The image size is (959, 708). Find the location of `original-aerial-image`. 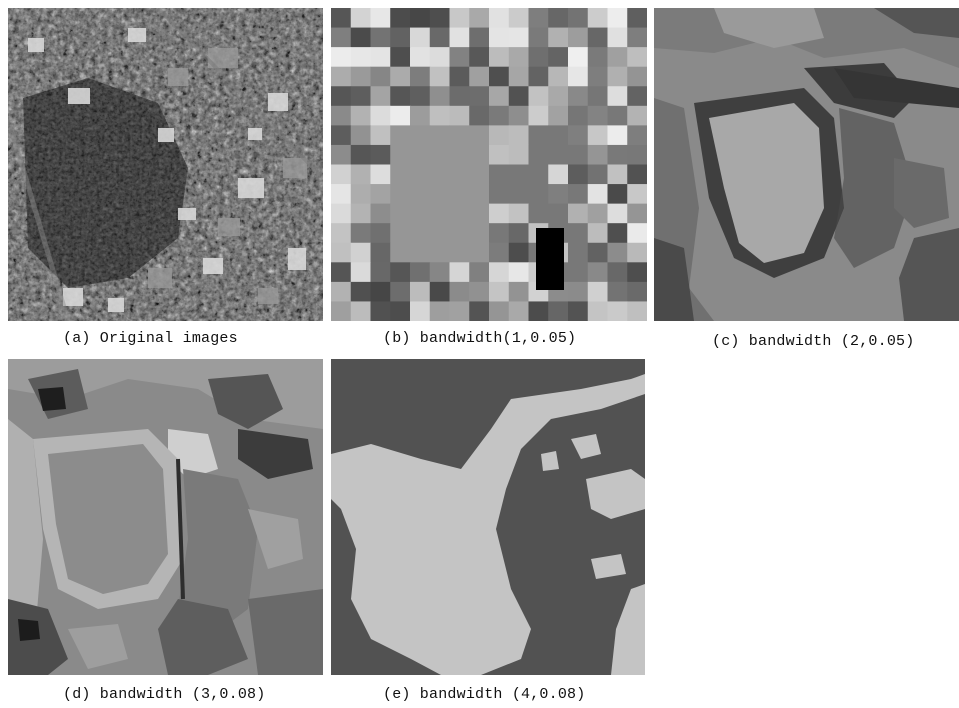

original-aerial-image is located at coordinates (165, 164).